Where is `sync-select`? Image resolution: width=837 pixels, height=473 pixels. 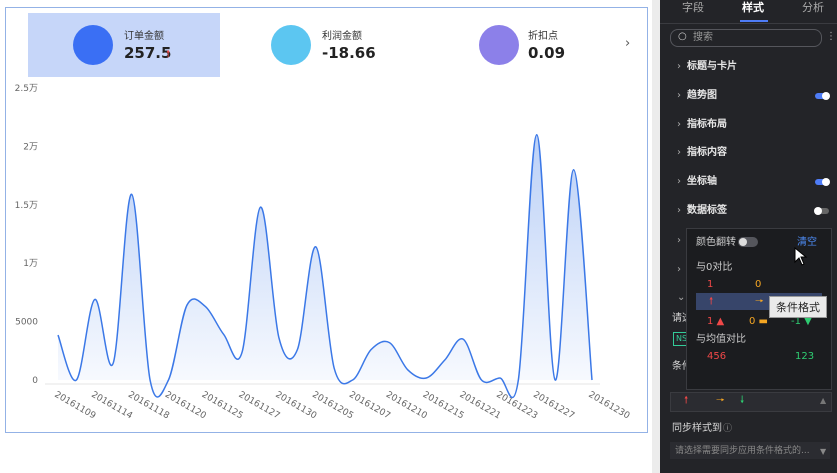 sync-select is located at coordinates (750, 450).